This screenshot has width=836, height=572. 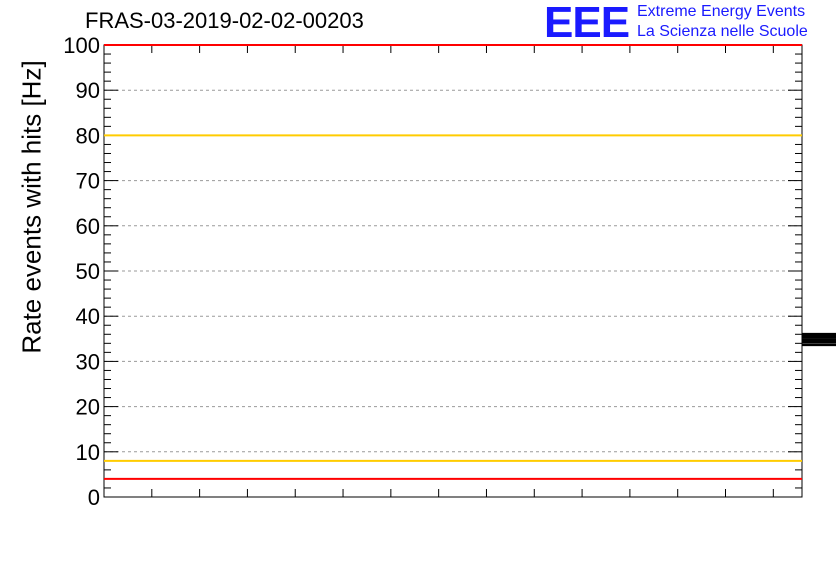 What do you see at coordinates (722, 31) in the screenshot?
I see `logo-line-2: La Scienza nelle Scuole` at bounding box center [722, 31].